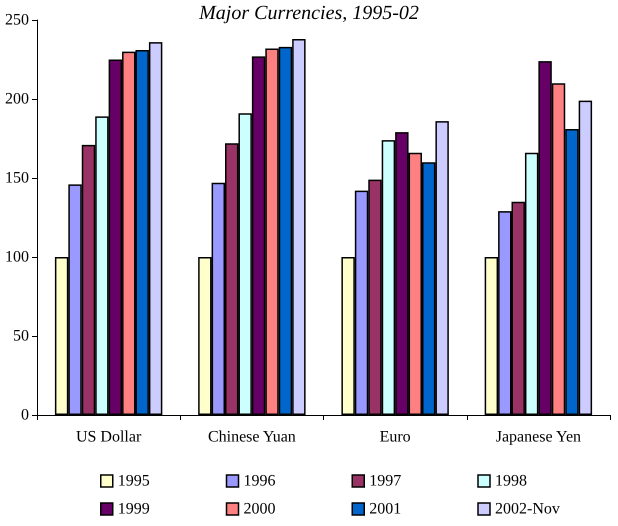  Describe the element at coordinates (134, 481) in the screenshot. I see `legend-label: 1995` at that location.